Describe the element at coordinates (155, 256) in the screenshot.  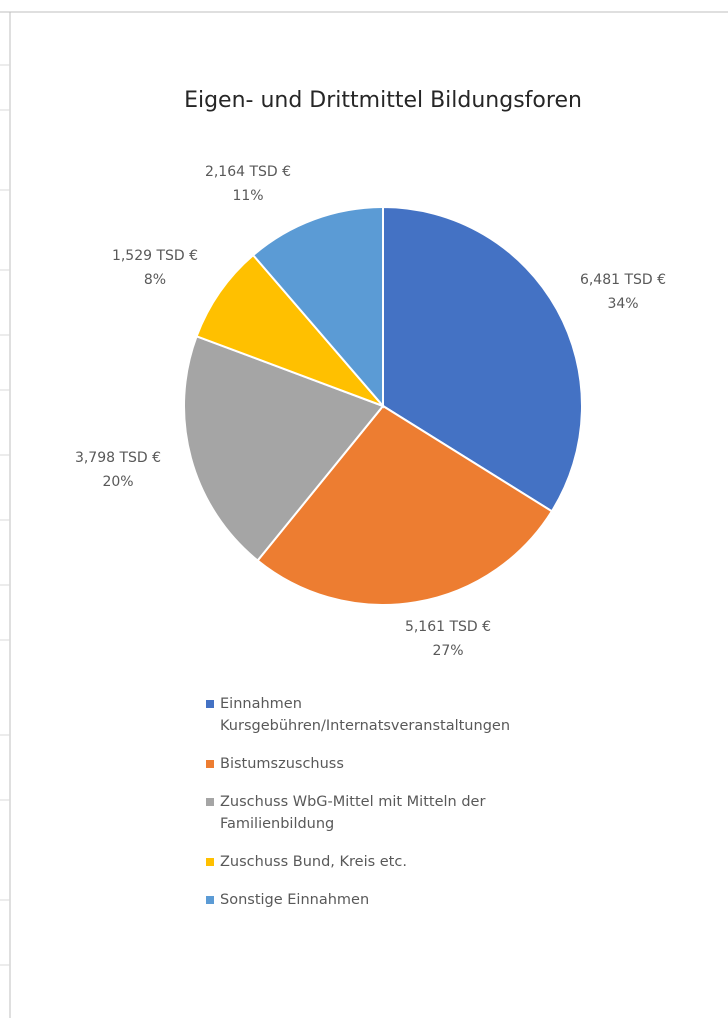
I see `value-label: 1,529 TSD €` at that location.